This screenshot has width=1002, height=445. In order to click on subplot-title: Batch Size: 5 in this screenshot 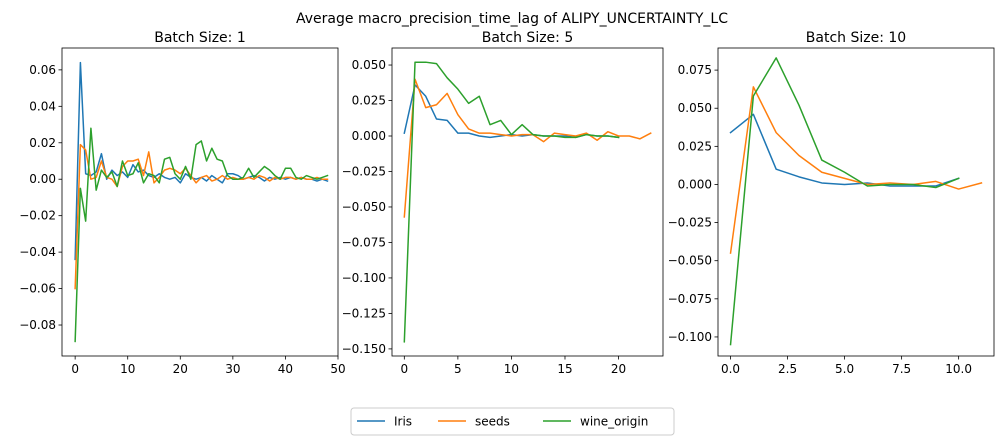, I will do `click(528, 38)`.